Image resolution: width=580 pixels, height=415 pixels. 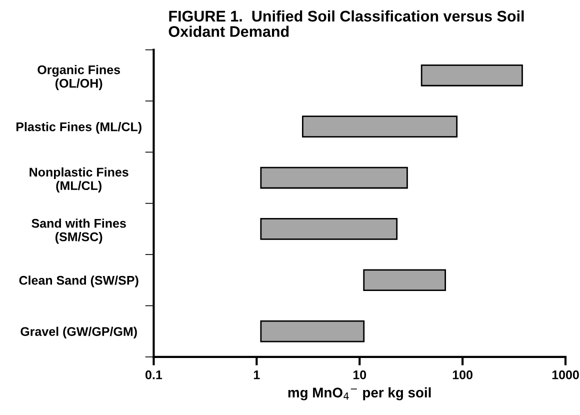 I want to click on y-tick-label: Plastic Fines (ML/CL), so click(x=79, y=128).